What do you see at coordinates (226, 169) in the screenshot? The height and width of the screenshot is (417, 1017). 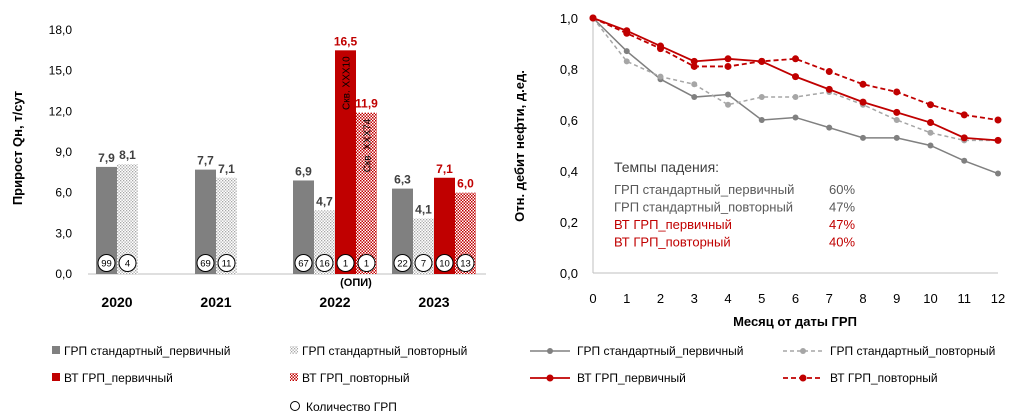 I see `bar-data-label: 7,1` at bounding box center [226, 169].